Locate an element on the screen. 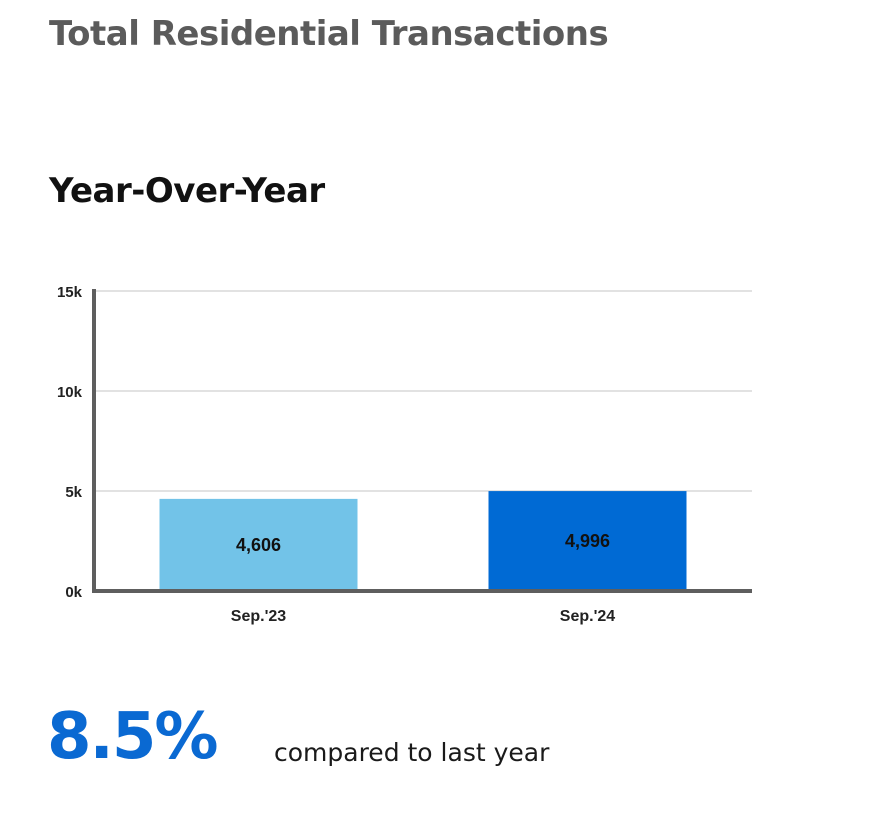 The image size is (889, 818). bar-value-label: 4,606 is located at coordinates (258, 545).